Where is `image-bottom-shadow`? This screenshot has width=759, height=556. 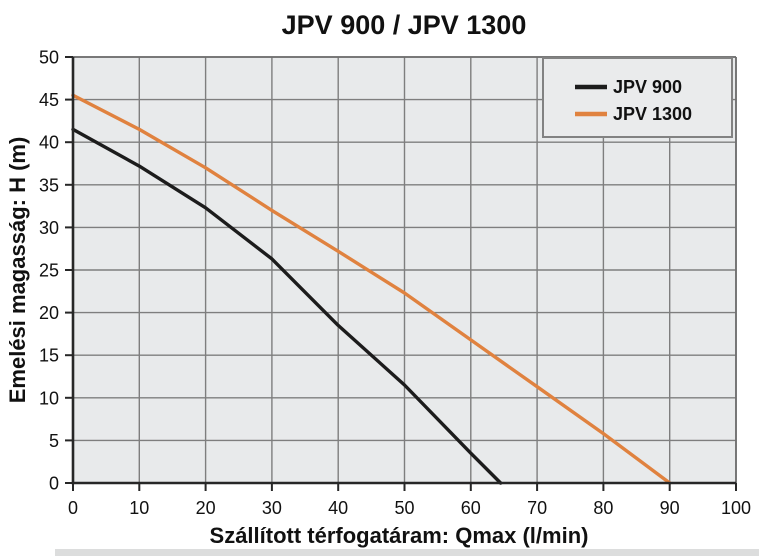 image-bottom-shadow is located at coordinates (407, 552).